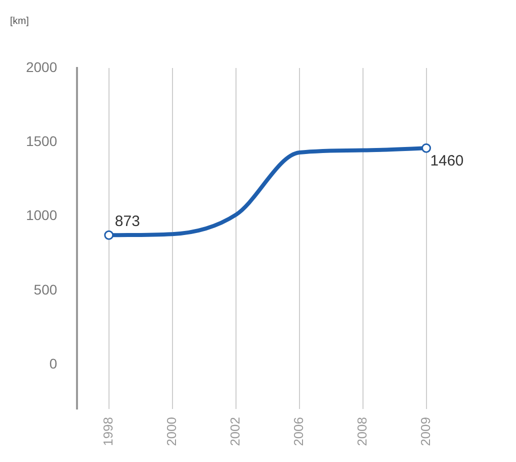 This screenshot has height=462, width=516. I want to click on x-tick-label: 2008, so click(362, 431).